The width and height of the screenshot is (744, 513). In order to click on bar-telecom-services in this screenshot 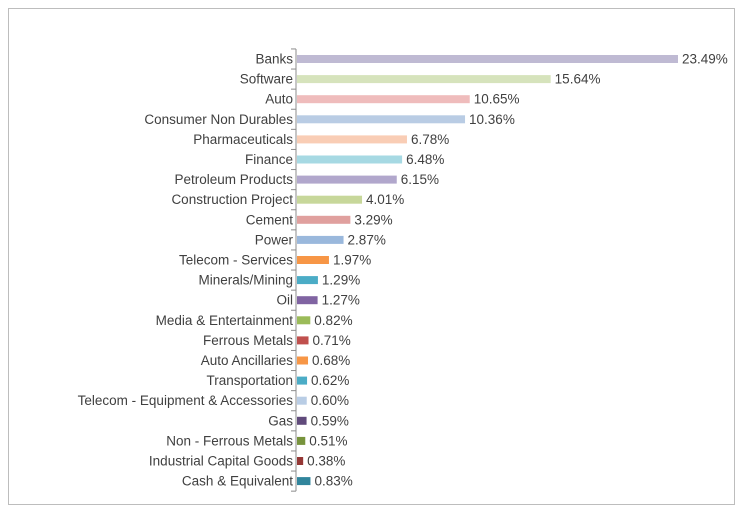, I will do `click(313, 260)`.